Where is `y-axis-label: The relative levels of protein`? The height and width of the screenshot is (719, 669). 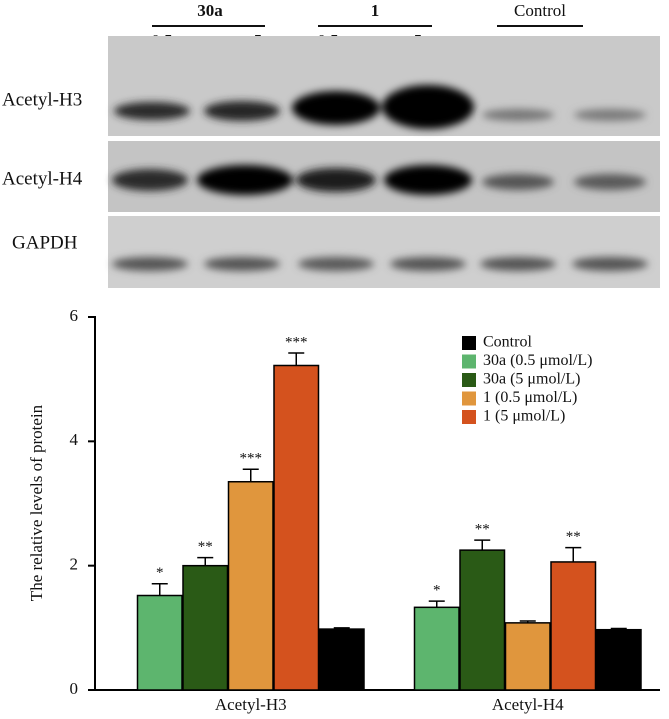
y-axis-label: The relative levels of protein is located at coordinates (36, 502).